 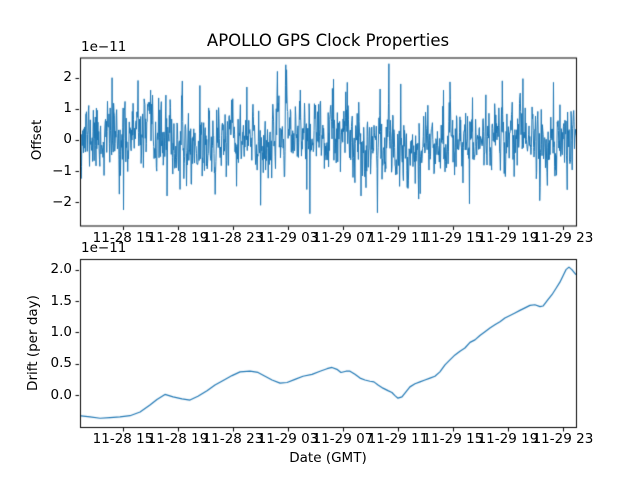 I want to click on y-tick-label: 0, so click(x=67, y=139).